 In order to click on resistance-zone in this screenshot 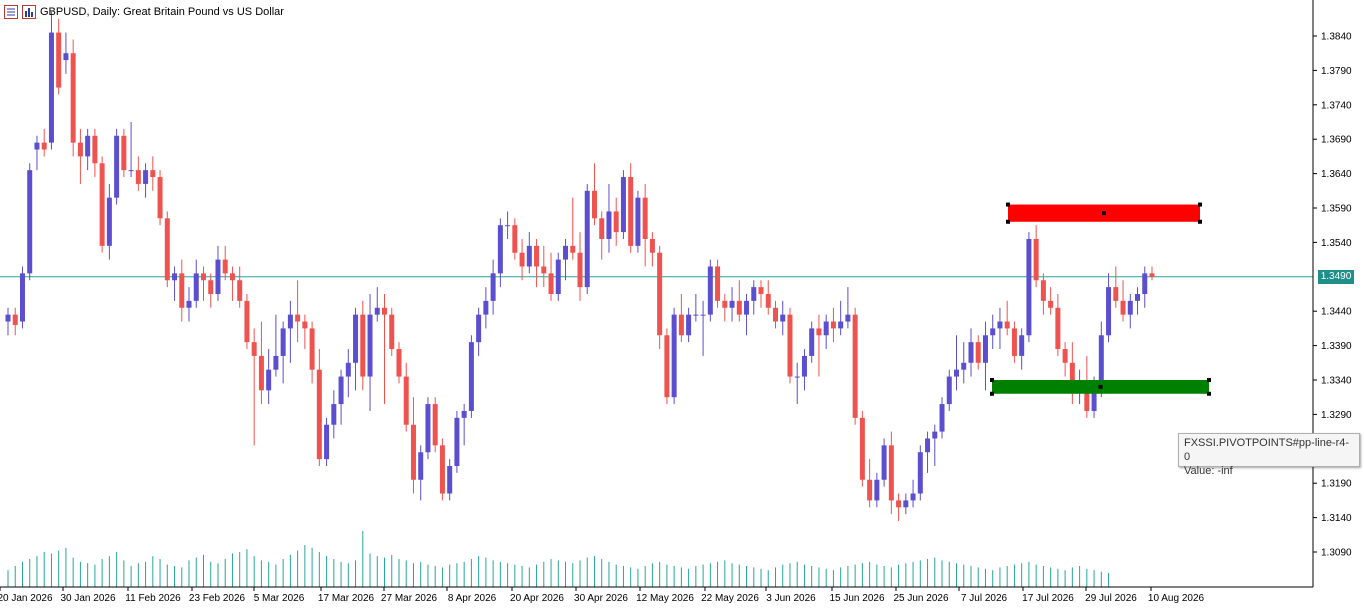, I will do `click(1104, 213)`.